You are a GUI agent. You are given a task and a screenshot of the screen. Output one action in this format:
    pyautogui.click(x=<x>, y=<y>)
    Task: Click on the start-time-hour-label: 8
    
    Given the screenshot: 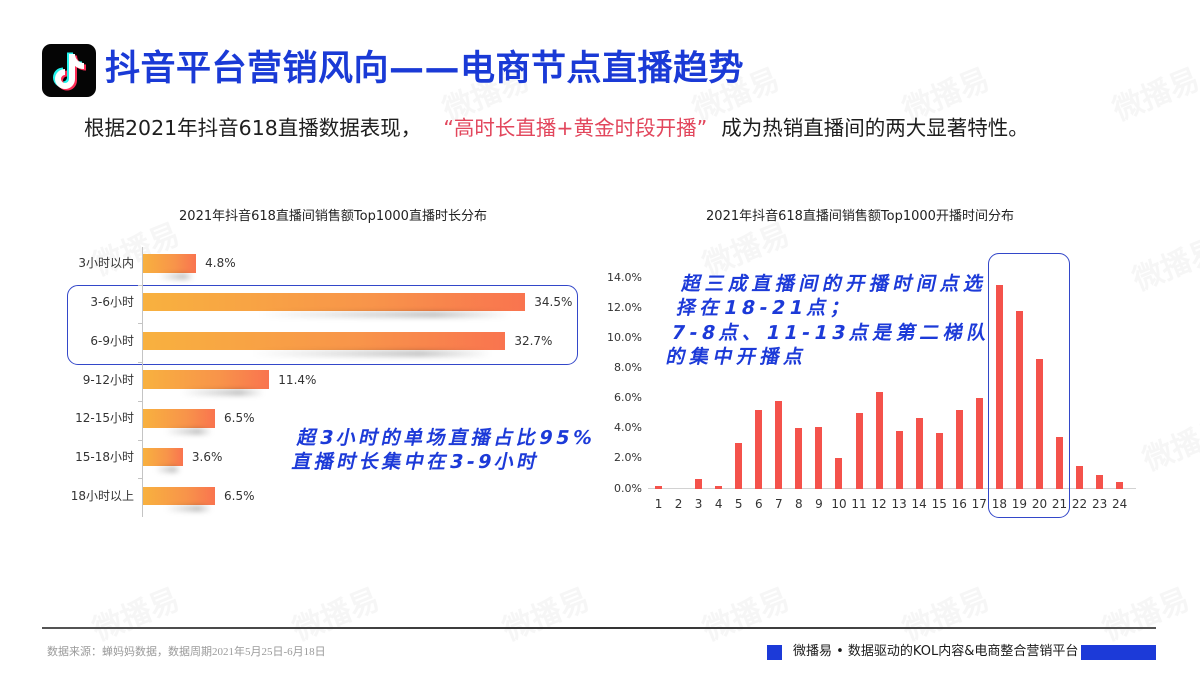 What is the action you would take?
    pyautogui.click(x=799, y=504)
    